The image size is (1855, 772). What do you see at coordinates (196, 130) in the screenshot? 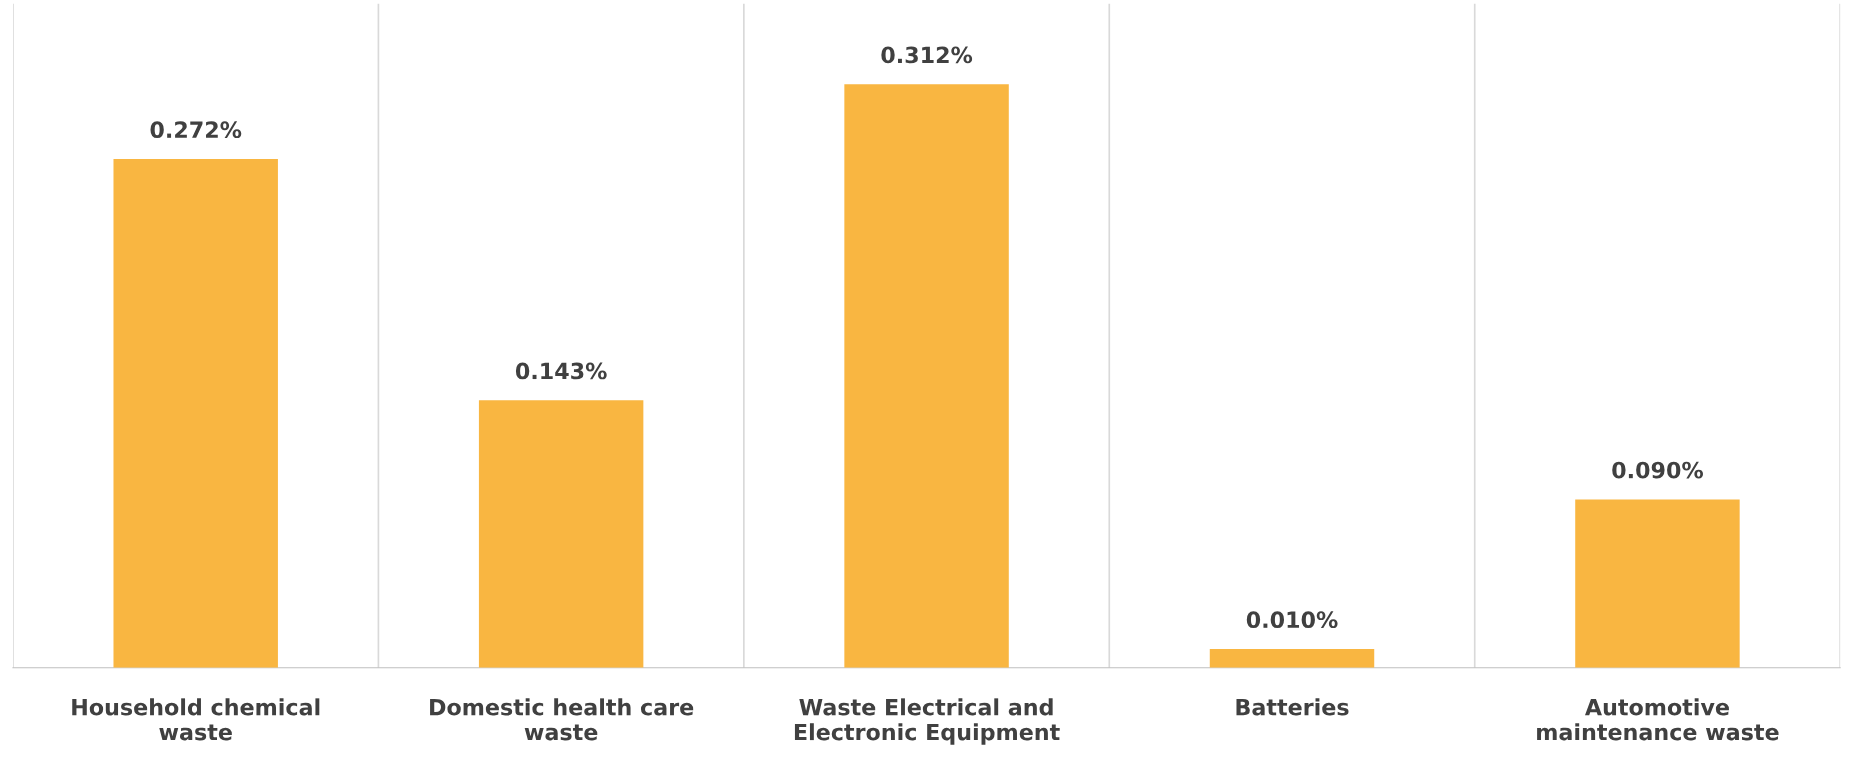
I see `data-label: 0.272%` at bounding box center [196, 130].